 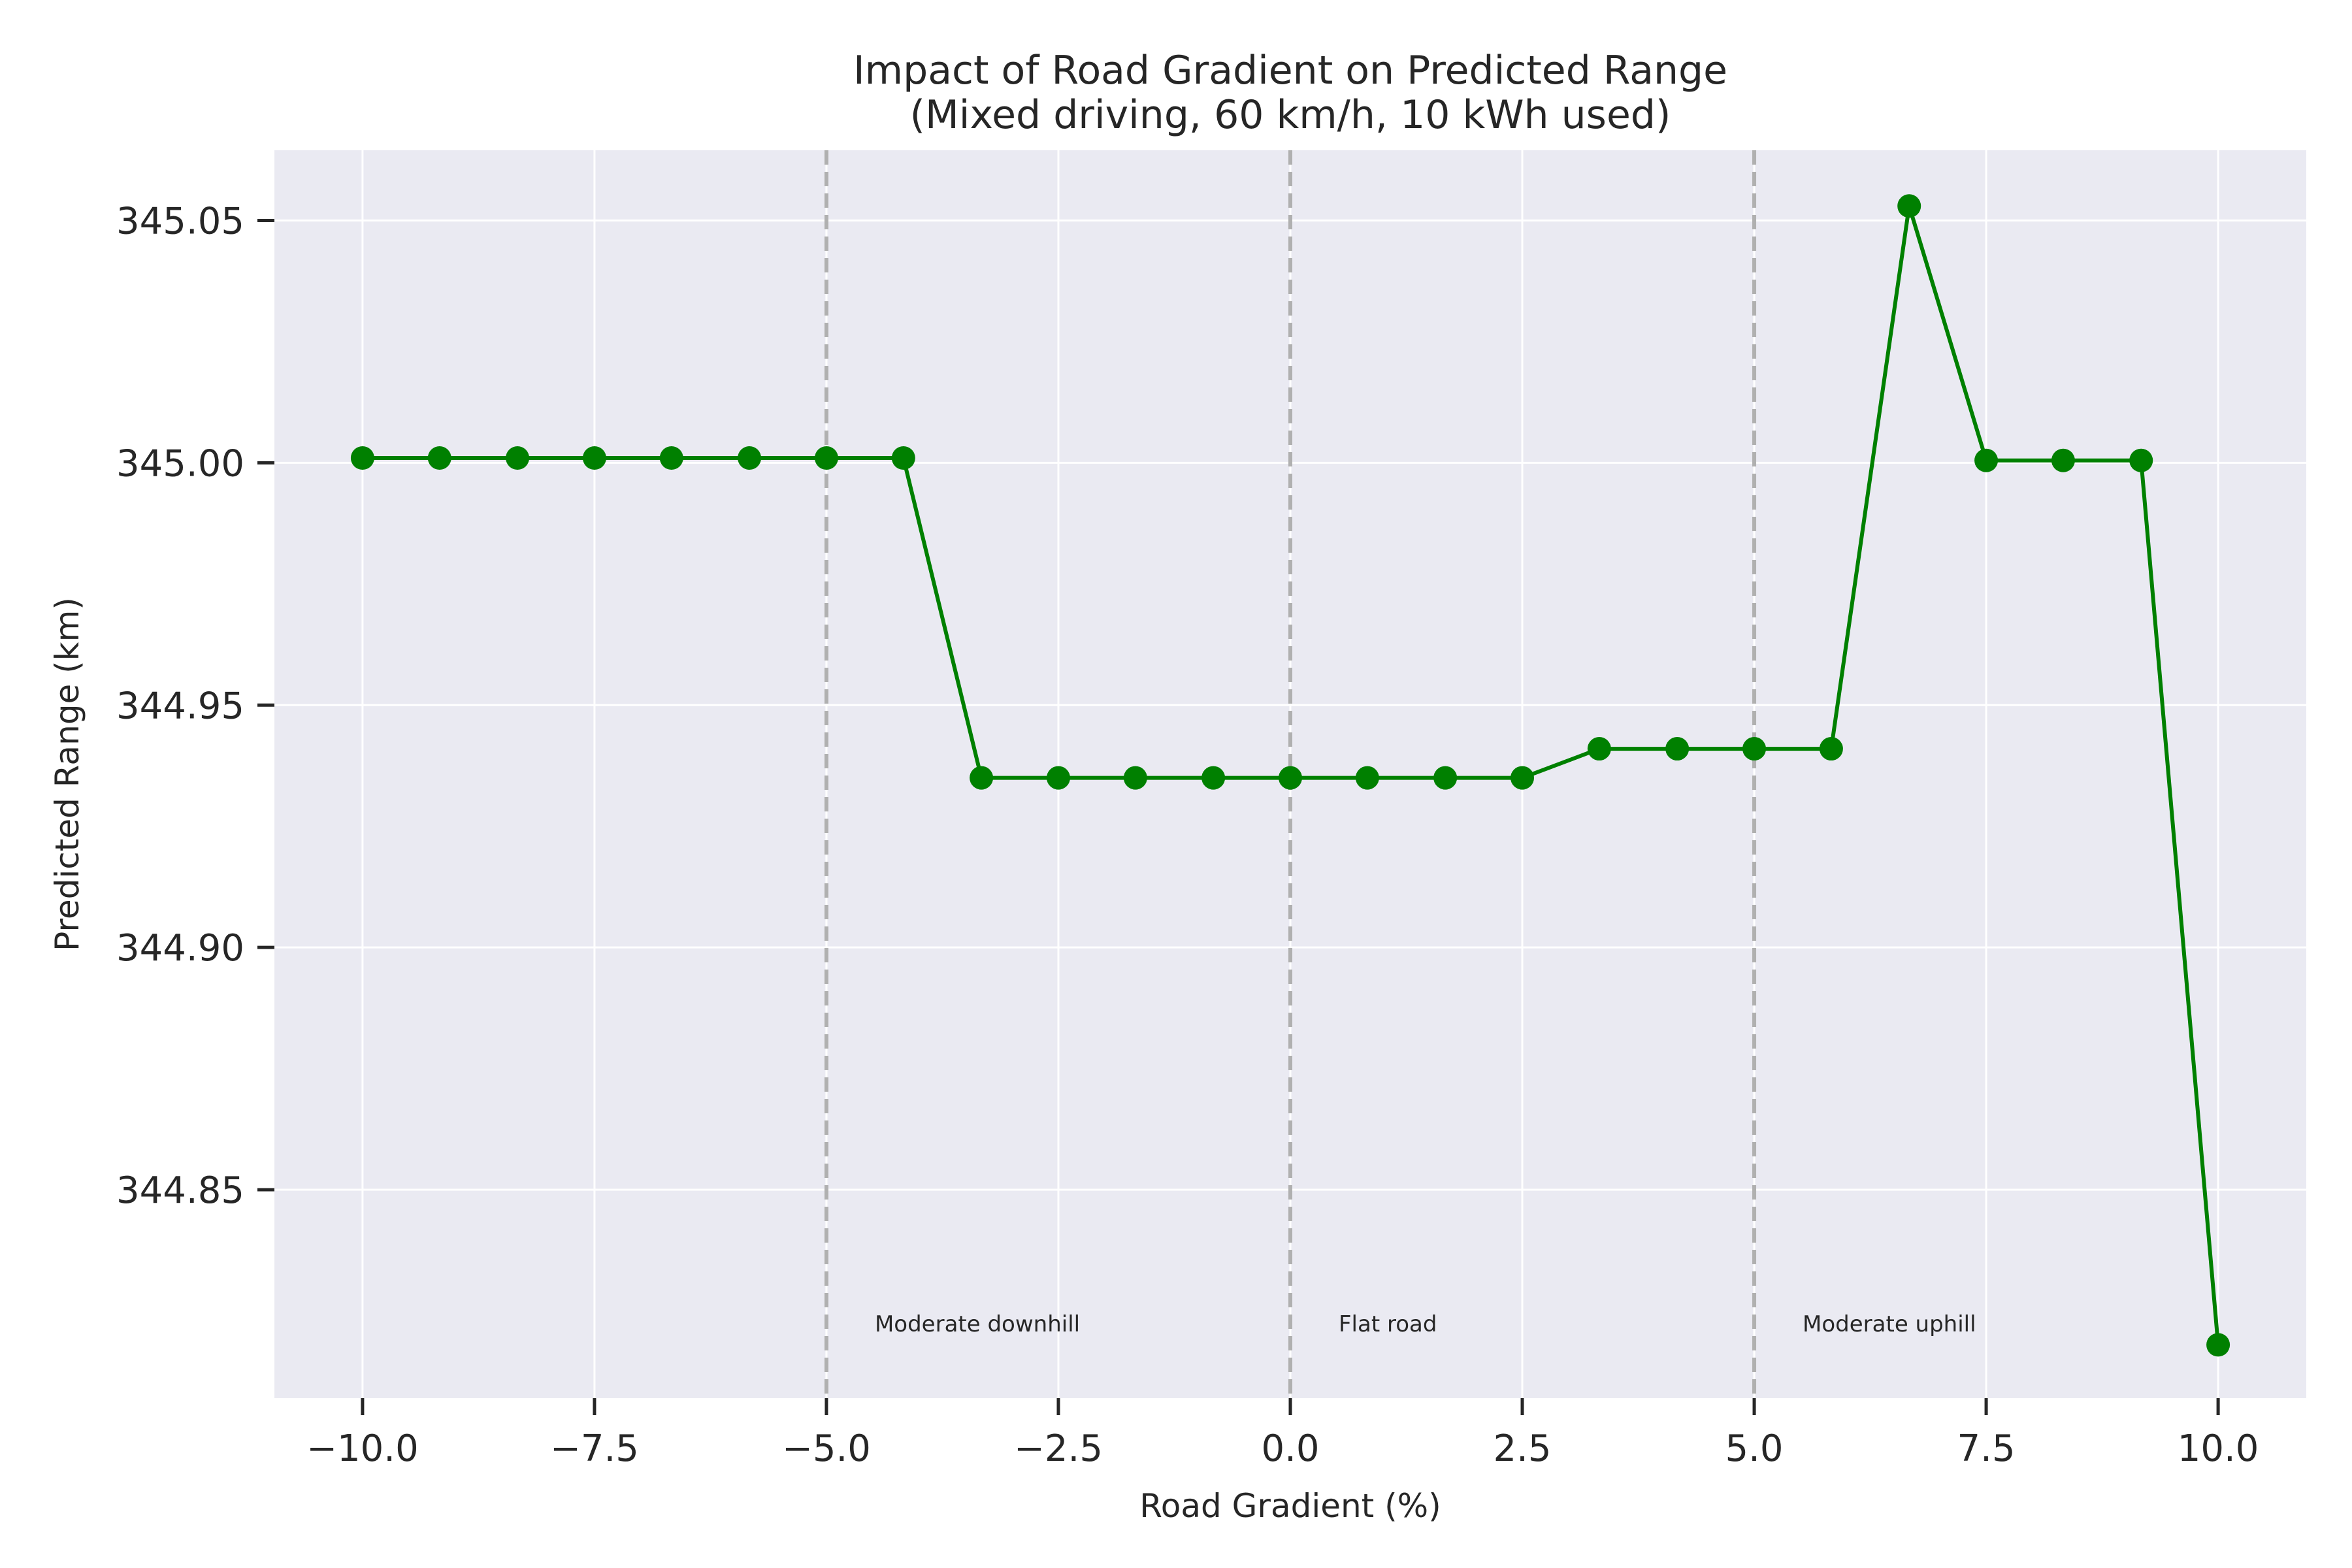 What do you see at coordinates (1388, 1324) in the screenshot?
I see `reference-line-label: Flat road` at bounding box center [1388, 1324].